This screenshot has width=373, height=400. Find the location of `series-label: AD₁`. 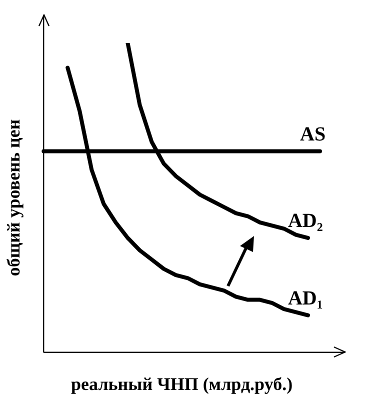

series-label: AD₁ is located at coordinates (305, 298).